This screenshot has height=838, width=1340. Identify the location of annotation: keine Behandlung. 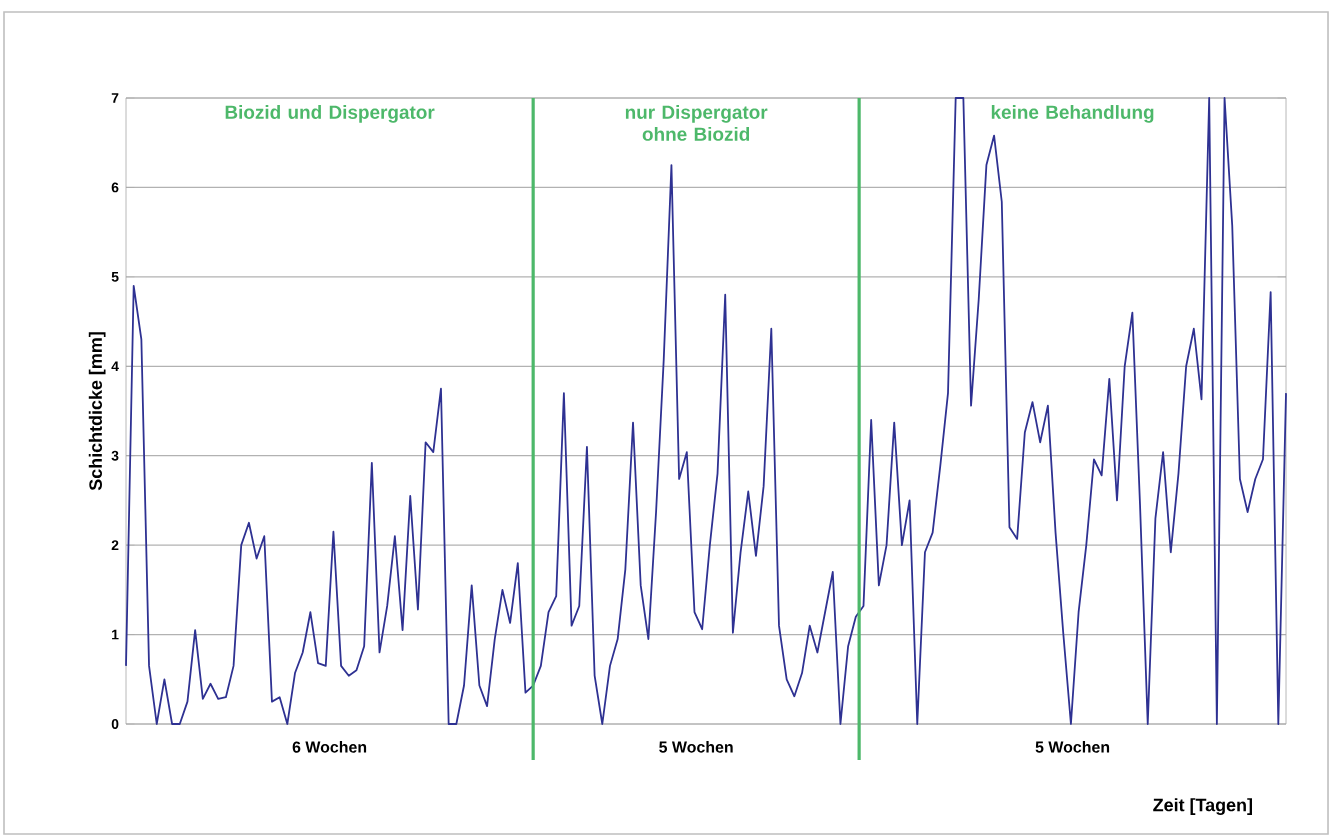
(1072, 114).